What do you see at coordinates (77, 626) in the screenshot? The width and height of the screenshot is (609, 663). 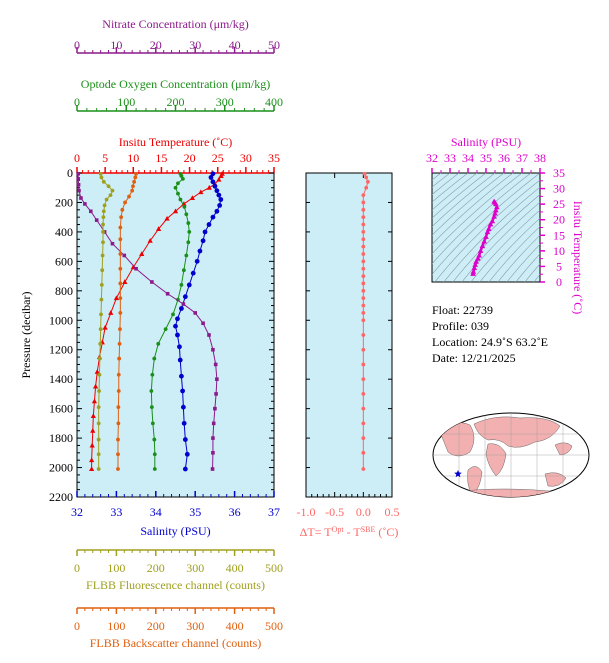 I see `backscatter-tick-label: 0` at bounding box center [77, 626].